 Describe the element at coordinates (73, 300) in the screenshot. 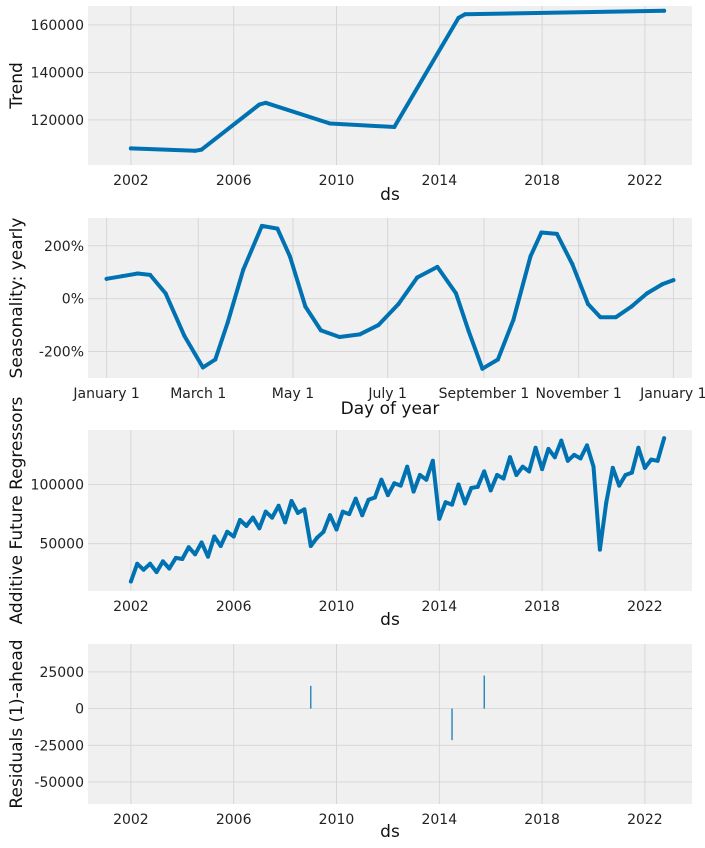

I see `seasonality-y-tick-label: 0%` at that location.